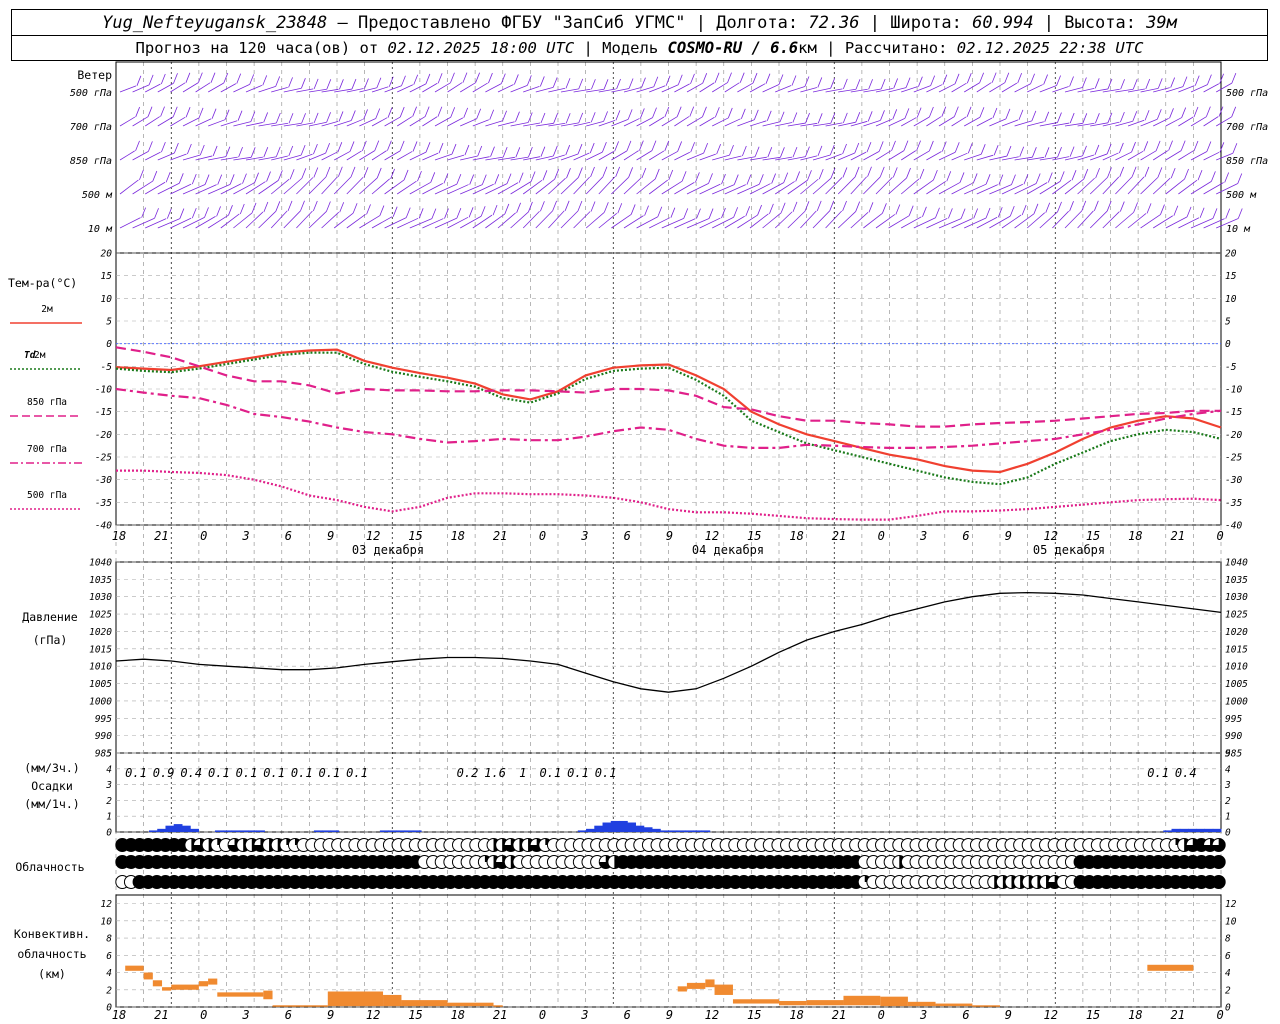  Describe the element at coordinates (1228, 801) in the screenshot. I see `precip-tick-right: 2` at that location.